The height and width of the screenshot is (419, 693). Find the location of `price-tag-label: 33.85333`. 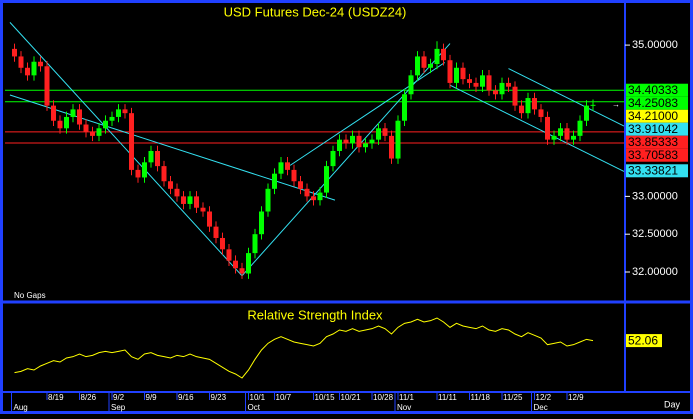

price-tag-label: 33.85333 is located at coordinates (653, 142).